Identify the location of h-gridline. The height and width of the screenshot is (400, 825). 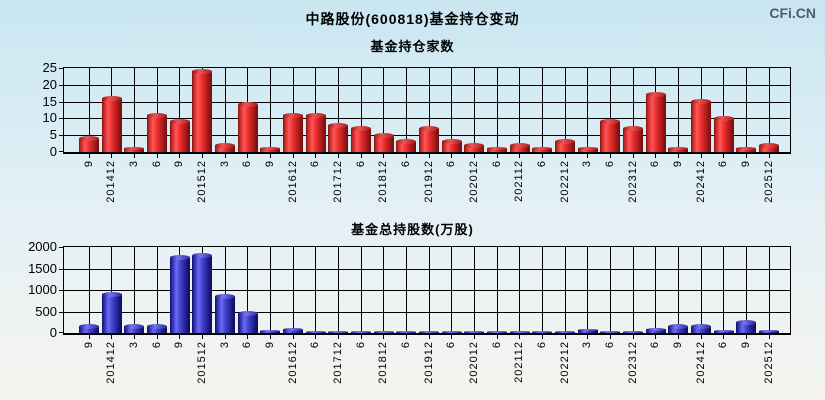
(427, 85).